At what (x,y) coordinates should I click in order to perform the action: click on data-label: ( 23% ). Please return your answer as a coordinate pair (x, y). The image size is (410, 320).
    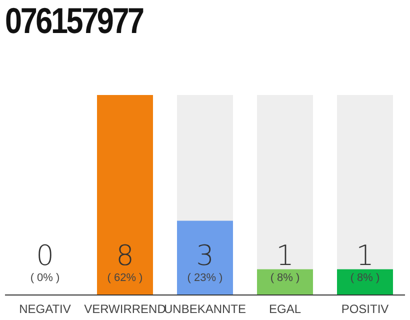
    Looking at the image, I should click on (205, 278).